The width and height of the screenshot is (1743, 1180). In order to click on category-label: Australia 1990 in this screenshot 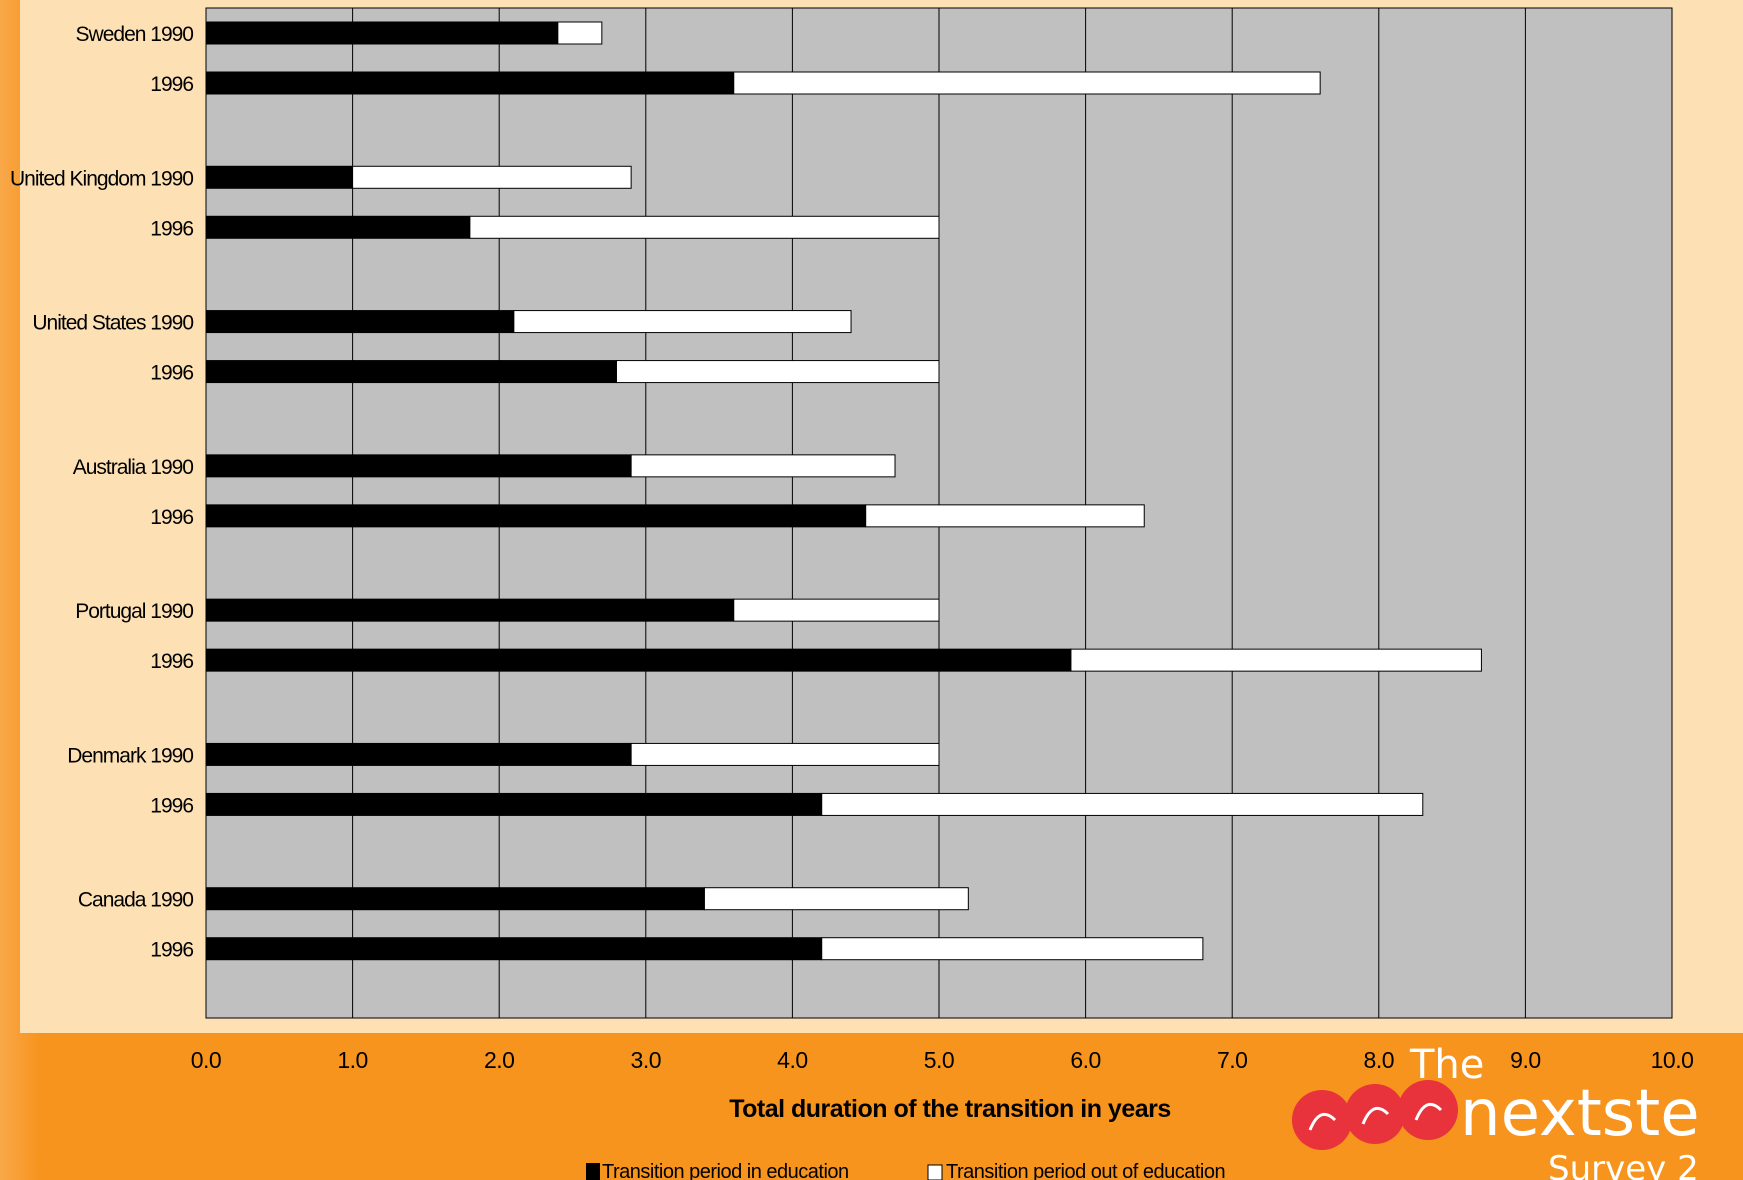, I will do `click(133, 467)`.